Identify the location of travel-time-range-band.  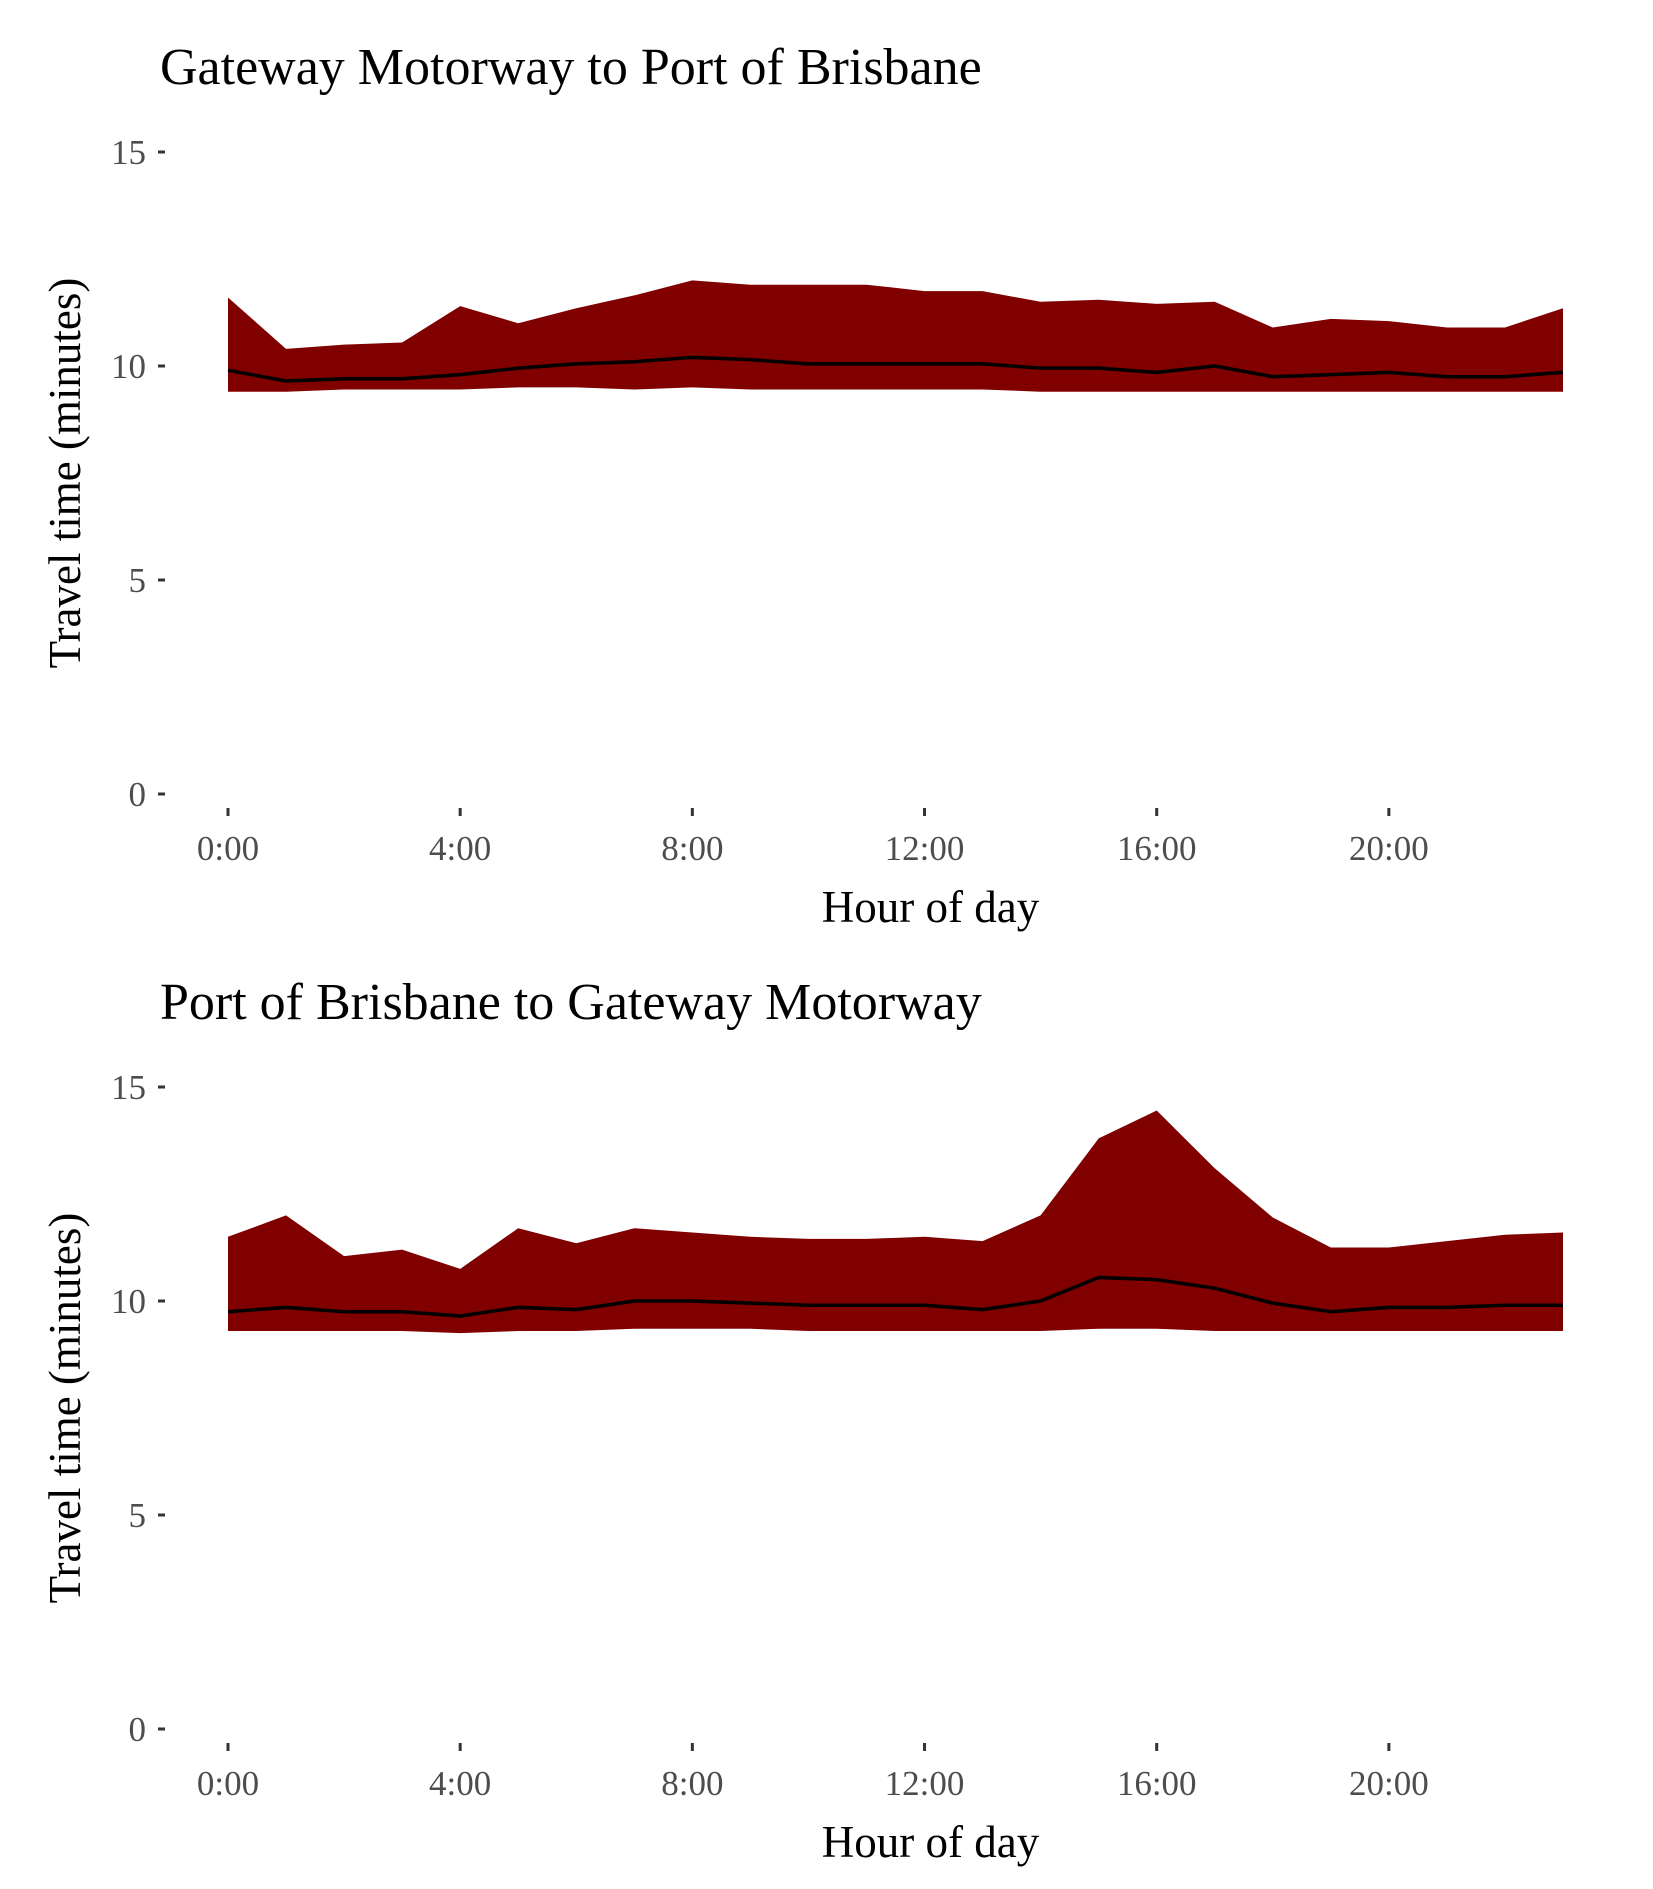
(895, 1222).